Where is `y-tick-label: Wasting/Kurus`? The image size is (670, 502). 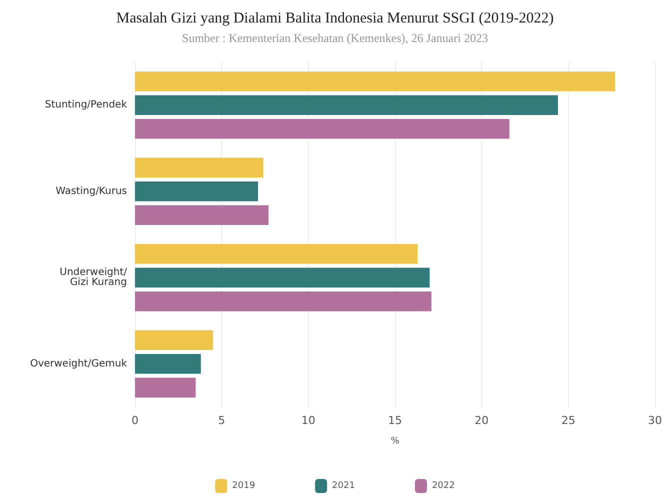
y-tick-label: Wasting/Kurus is located at coordinates (91, 191).